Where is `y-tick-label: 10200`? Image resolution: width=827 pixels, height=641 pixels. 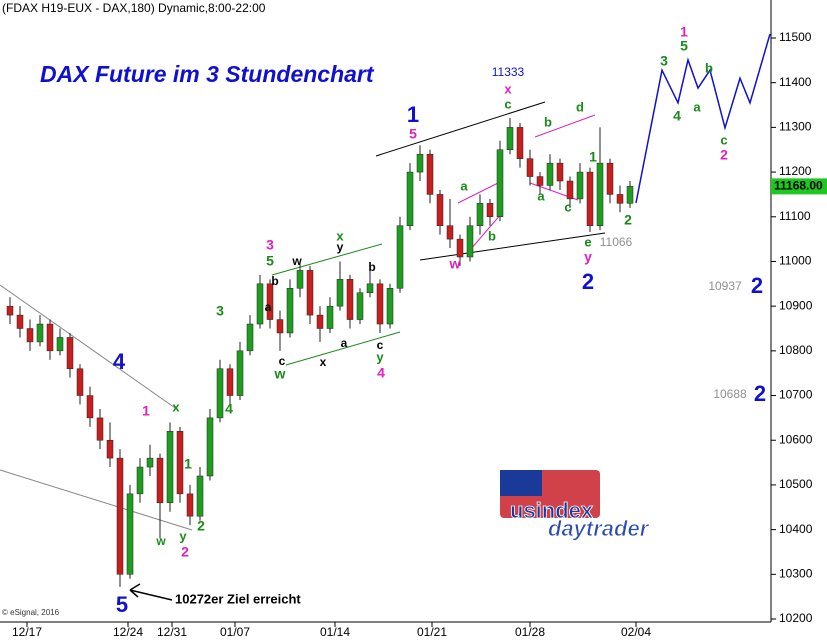 y-tick-label: 10200 is located at coordinates (796, 618).